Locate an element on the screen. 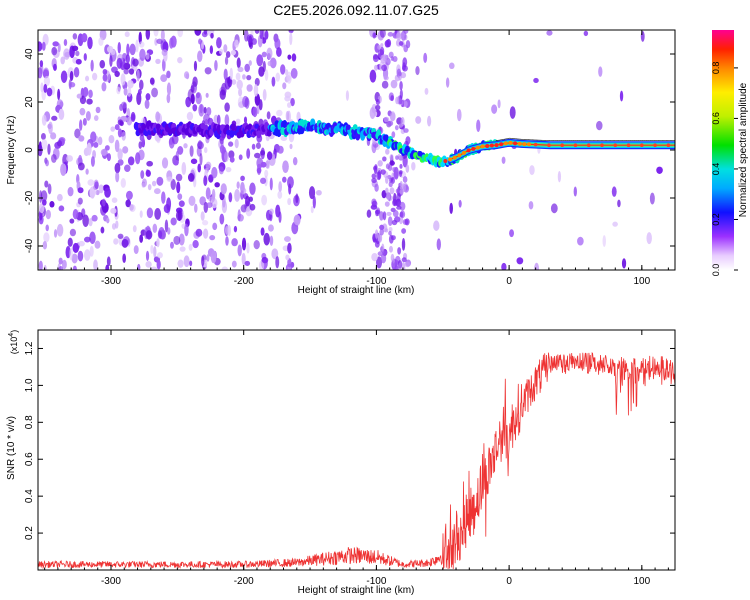 Image resolution: width=750 pixels, height=600 pixels. chart-title: C2E5.2026.092.11.07.G25 is located at coordinates (356, 10).